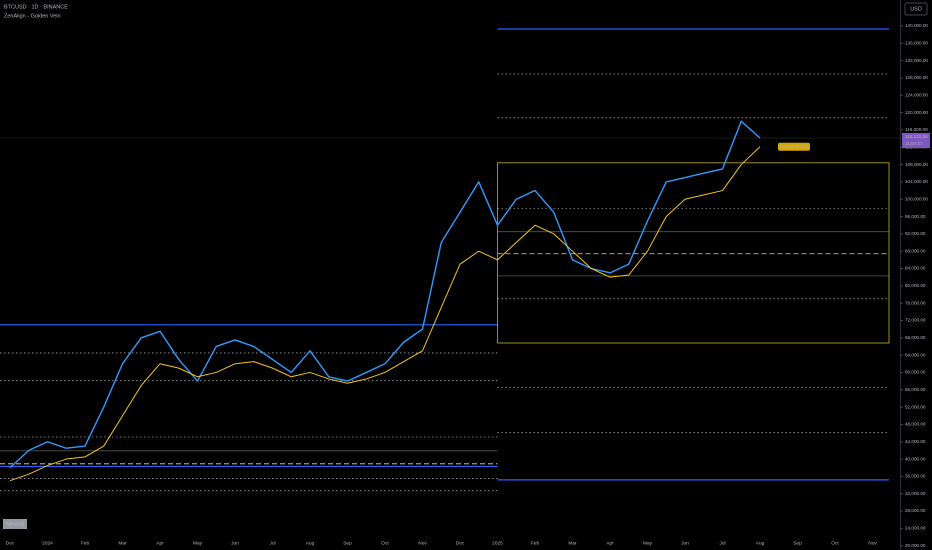  Describe the element at coordinates (915, 510) in the screenshot. I see `y-tick-label: 28,000.00` at that location.